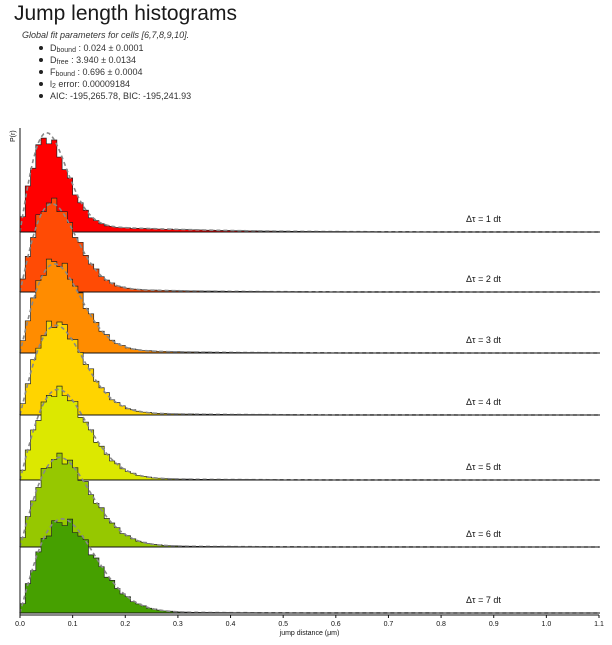 Image resolution: width=612 pixels, height=645 pixels. What do you see at coordinates (546, 624) in the screenshot?
I see `x-tick-label: 1.0` at bounding box center [546, 624].